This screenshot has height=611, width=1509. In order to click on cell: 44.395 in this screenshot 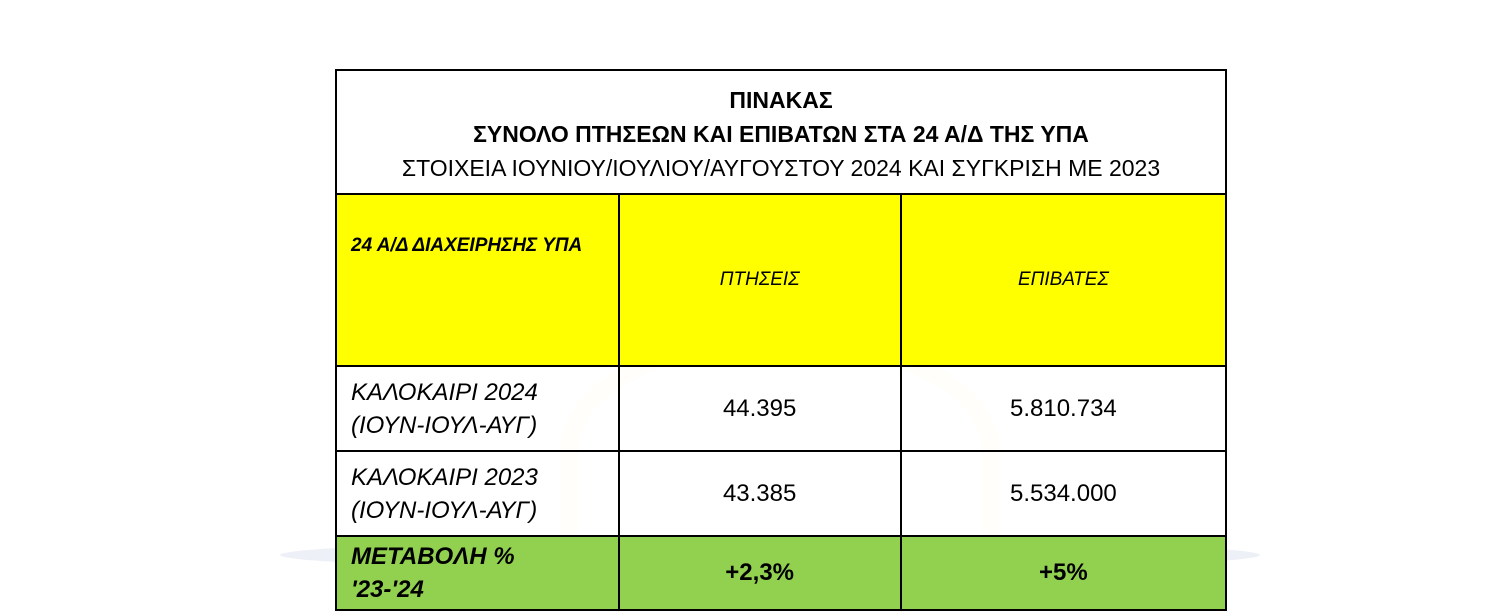, I will do `click(759, 408)`.